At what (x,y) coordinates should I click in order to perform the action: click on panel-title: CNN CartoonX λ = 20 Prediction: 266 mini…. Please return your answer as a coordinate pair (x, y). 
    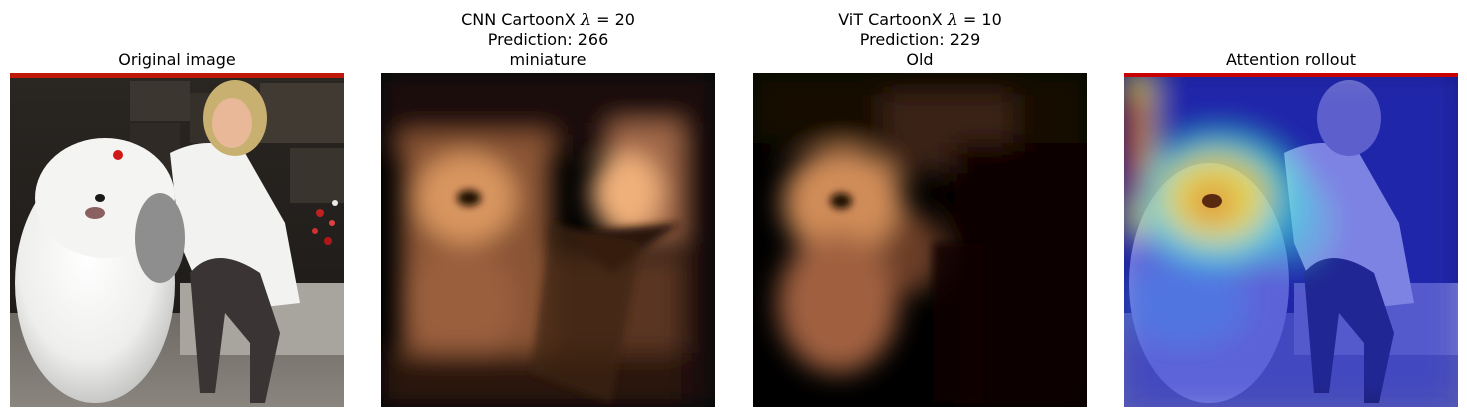
    Looking at the image, I should click on (548, 40).